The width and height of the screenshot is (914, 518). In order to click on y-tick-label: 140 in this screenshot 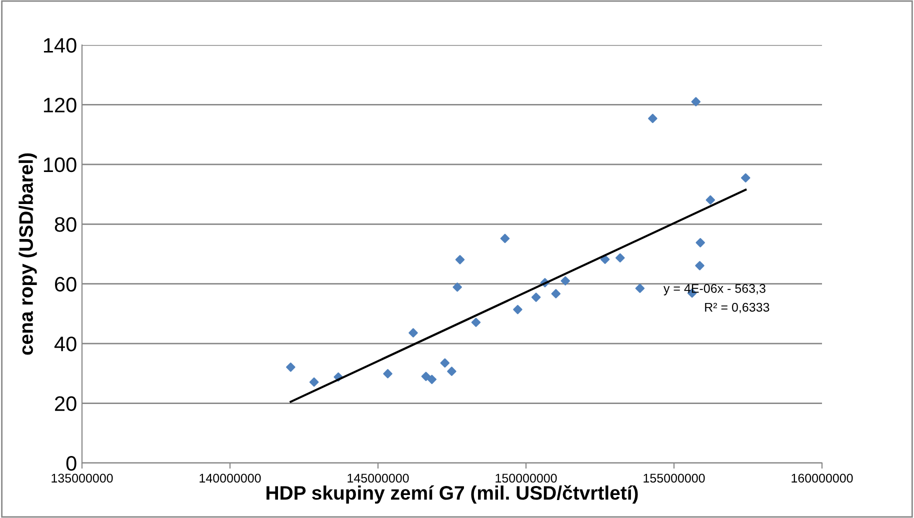, I will do `click(60, 45)`.